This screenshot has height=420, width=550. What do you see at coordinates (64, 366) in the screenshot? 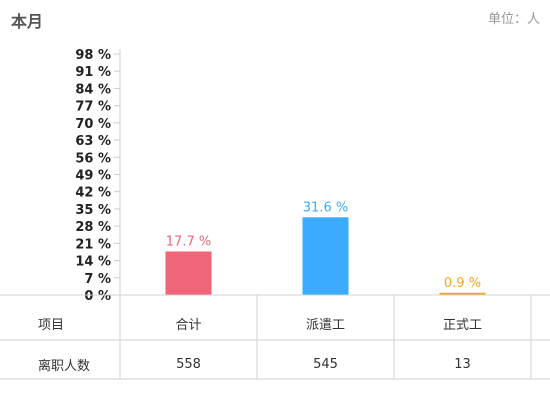
I see `table-row-label: 离职人数` at bounding box center [64, 366].